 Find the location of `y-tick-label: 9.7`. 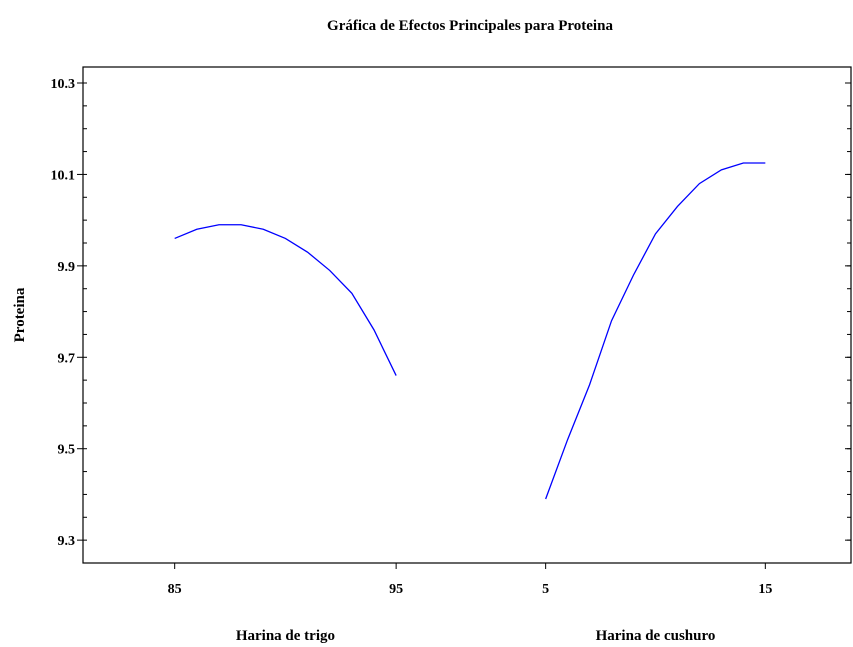

y-tick-label: 9.7 is located at coordinates (67, 358).